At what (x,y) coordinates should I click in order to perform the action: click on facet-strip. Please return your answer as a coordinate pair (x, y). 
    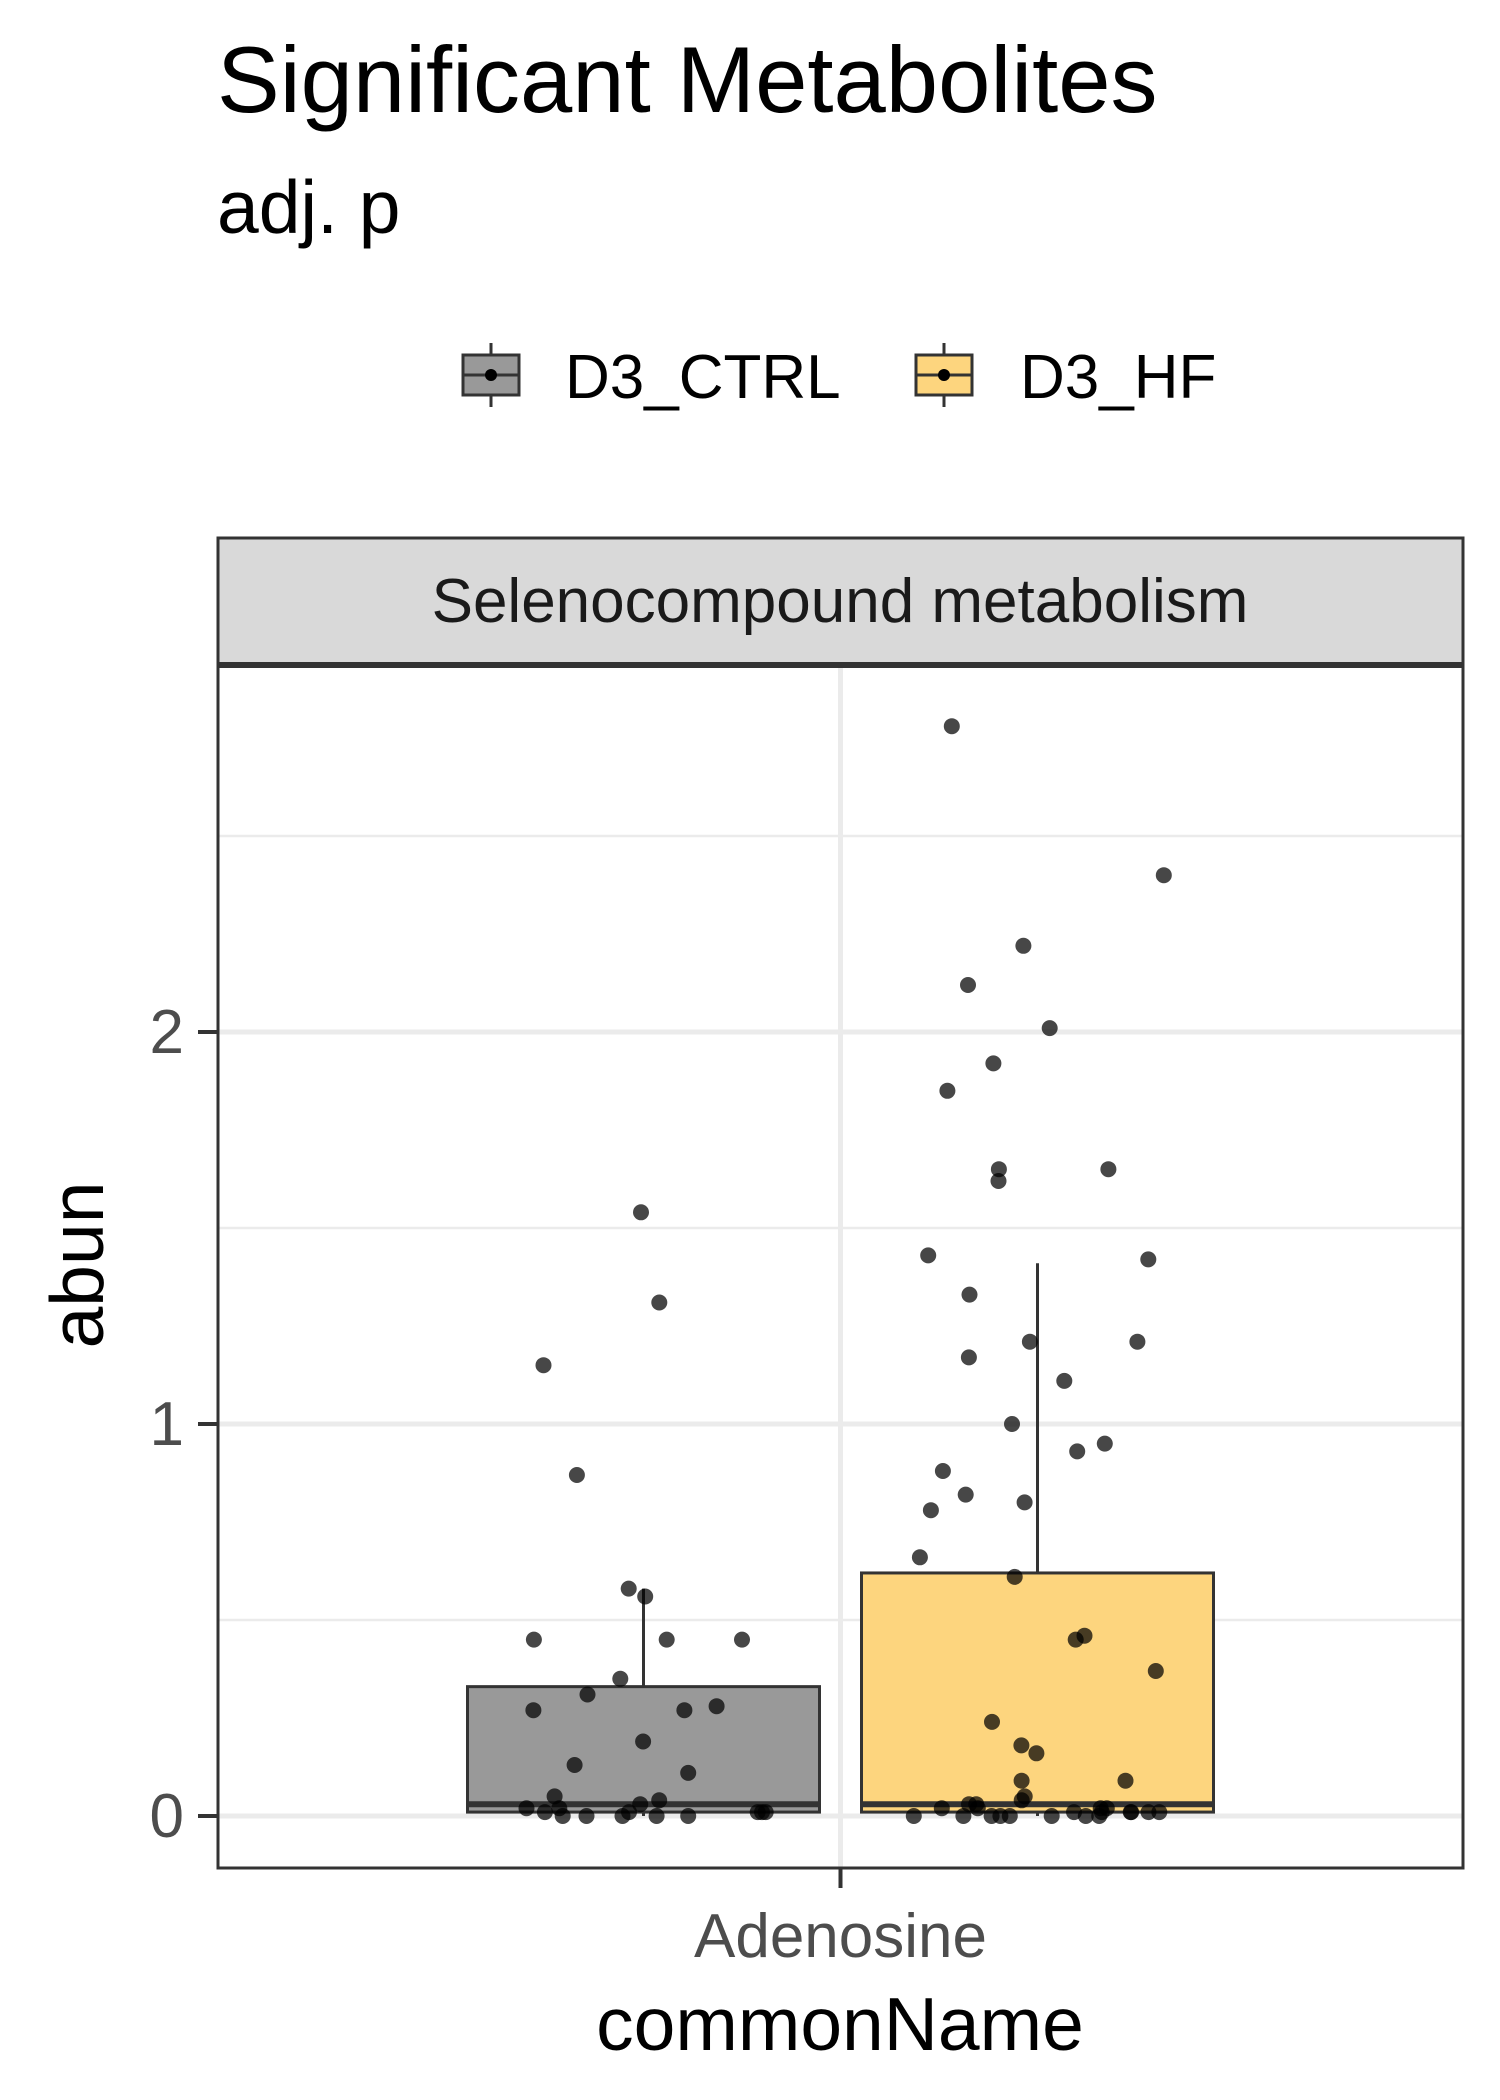
    Looking at the image, I should click on (840, 601).